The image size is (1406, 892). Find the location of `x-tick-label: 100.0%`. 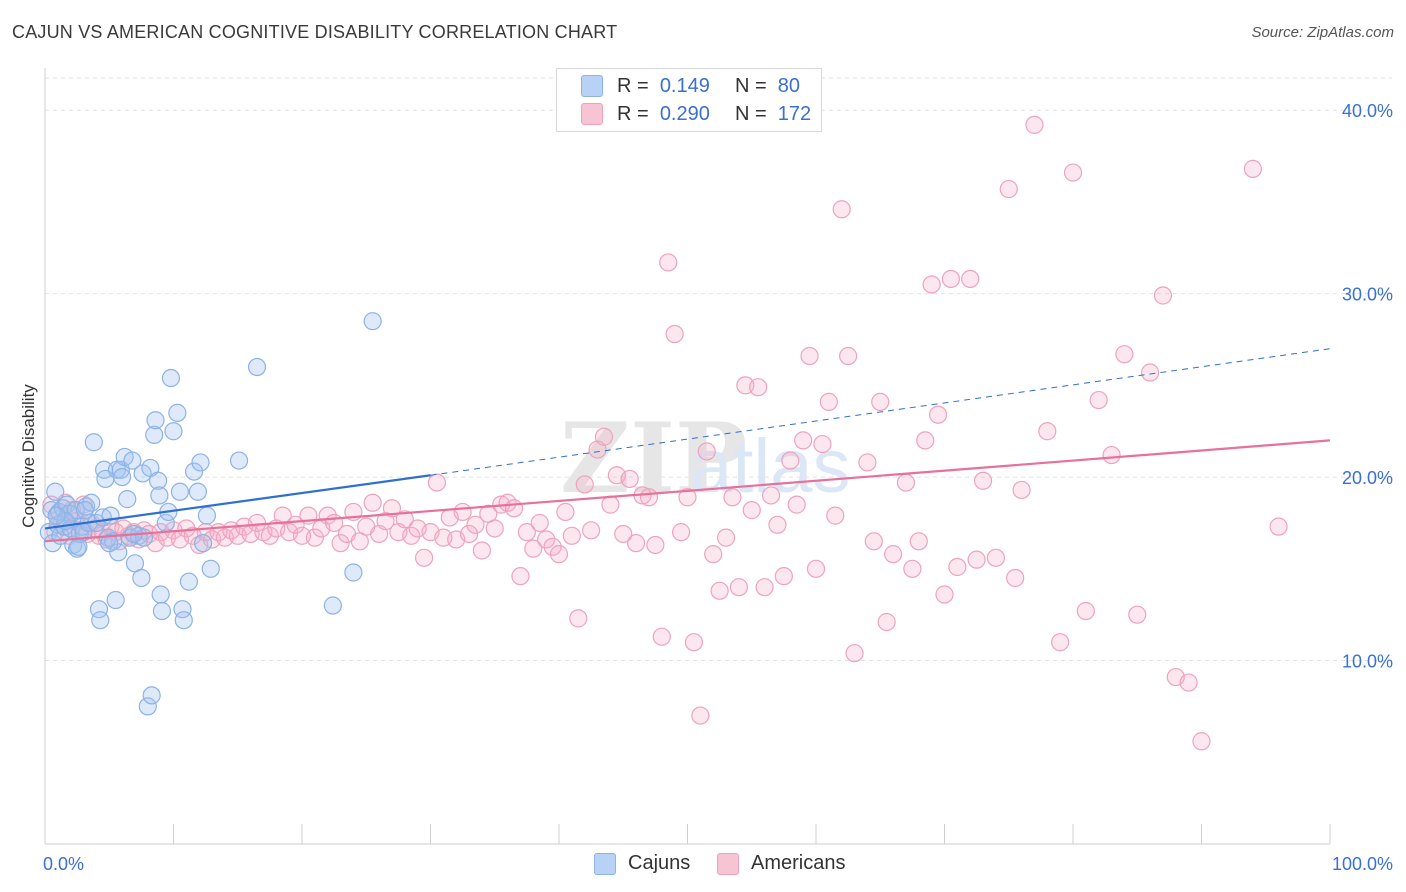

x-tick-label: 100.0% is located at coordinates (1362, 864).